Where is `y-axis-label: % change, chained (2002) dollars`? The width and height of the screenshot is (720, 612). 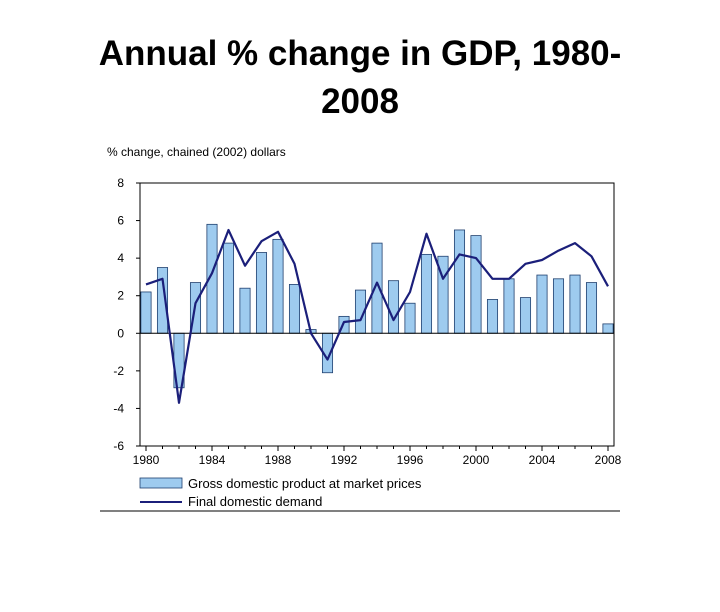 y-axis-label: % change, chained (2002) dollars is located at coordinates (196, 152).